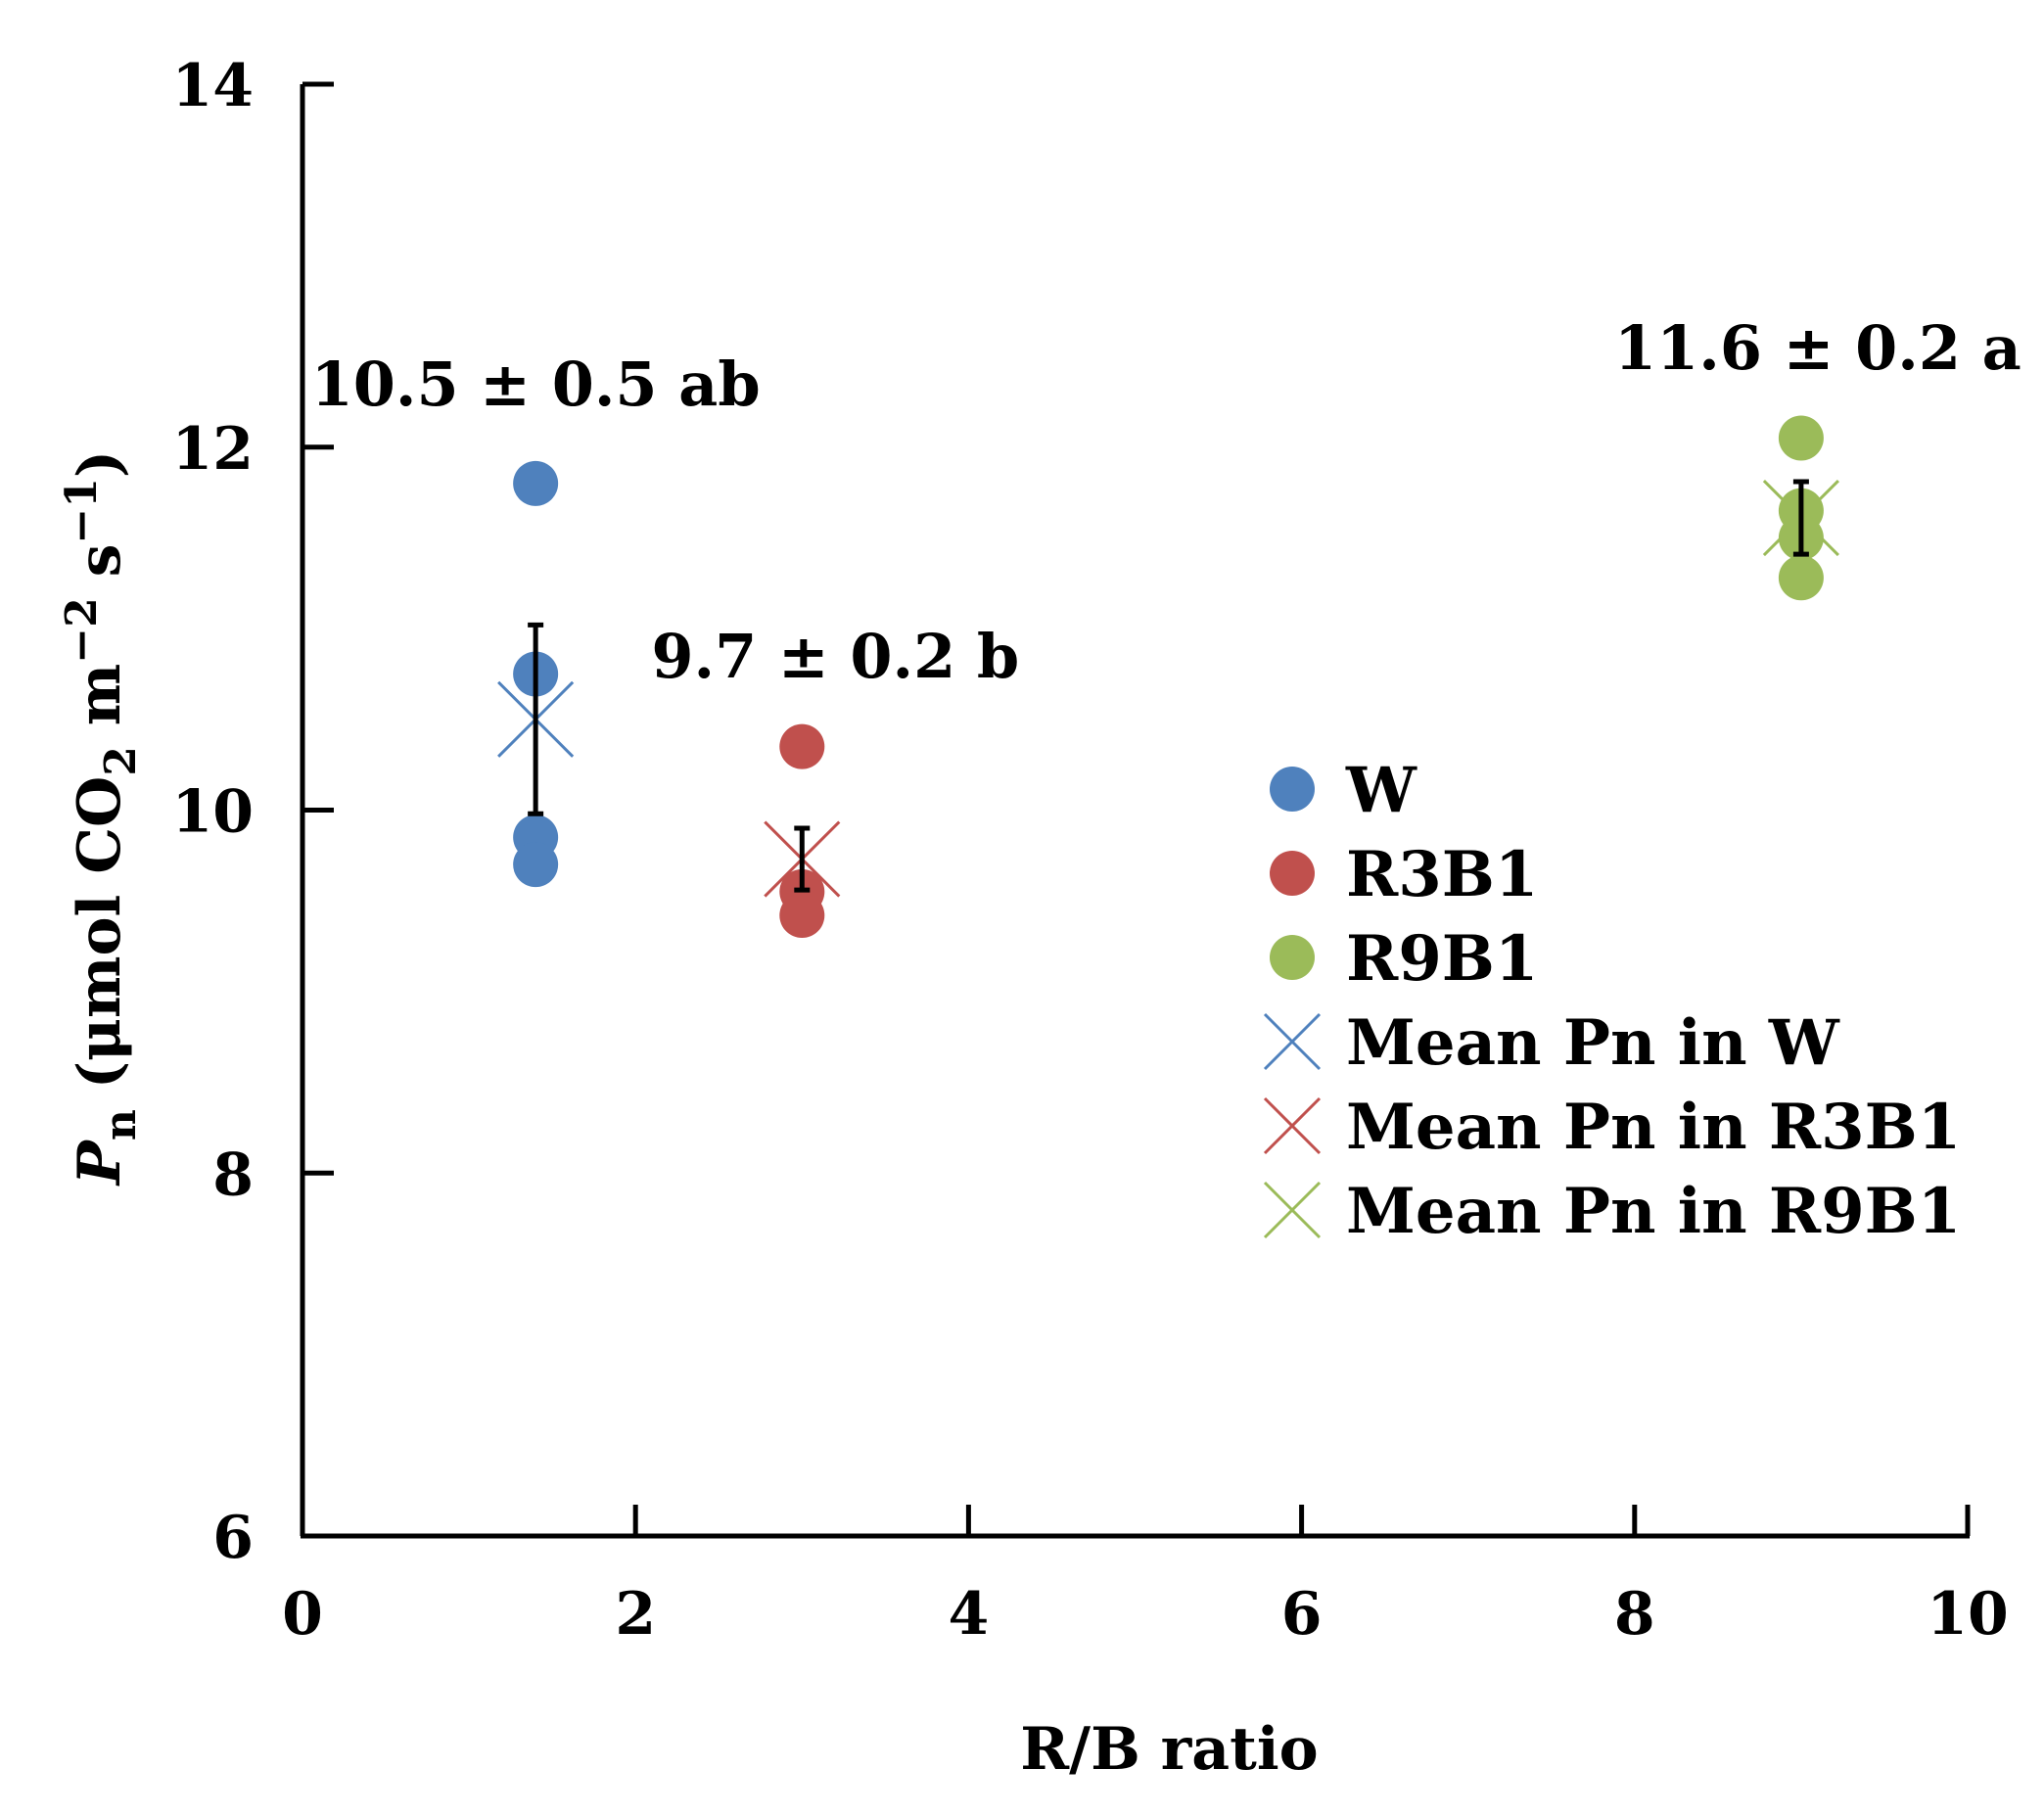 This screenshot has width=2044, height=1815. What do you see at coordinates (1381, 790) in the screenshot?
I see `legend-label: W` at bounding box center [1381, 790].